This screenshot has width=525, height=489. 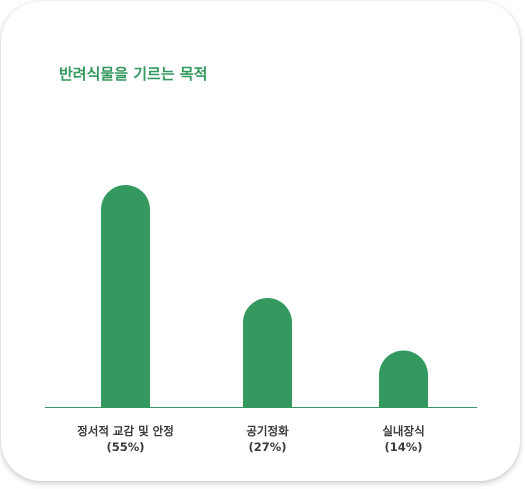 I want to click on category-label-1: 정서적 교감 및 안정, so click(x=125, y=431).